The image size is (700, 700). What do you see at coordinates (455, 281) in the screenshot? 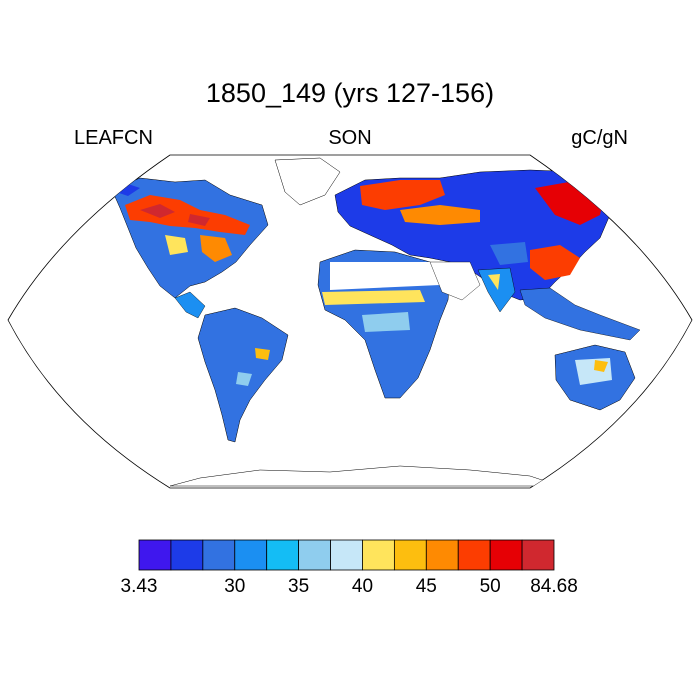
I see `arabia` at bounding box center [455, 281].